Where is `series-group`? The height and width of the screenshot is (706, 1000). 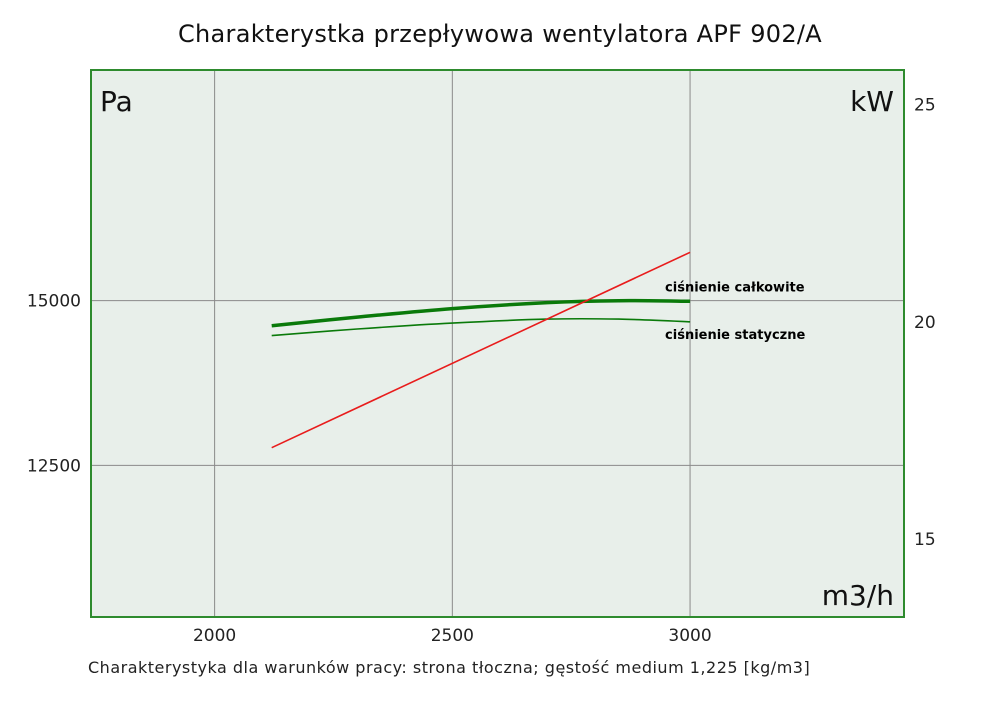
series-group is located at coordinates (481, 350).